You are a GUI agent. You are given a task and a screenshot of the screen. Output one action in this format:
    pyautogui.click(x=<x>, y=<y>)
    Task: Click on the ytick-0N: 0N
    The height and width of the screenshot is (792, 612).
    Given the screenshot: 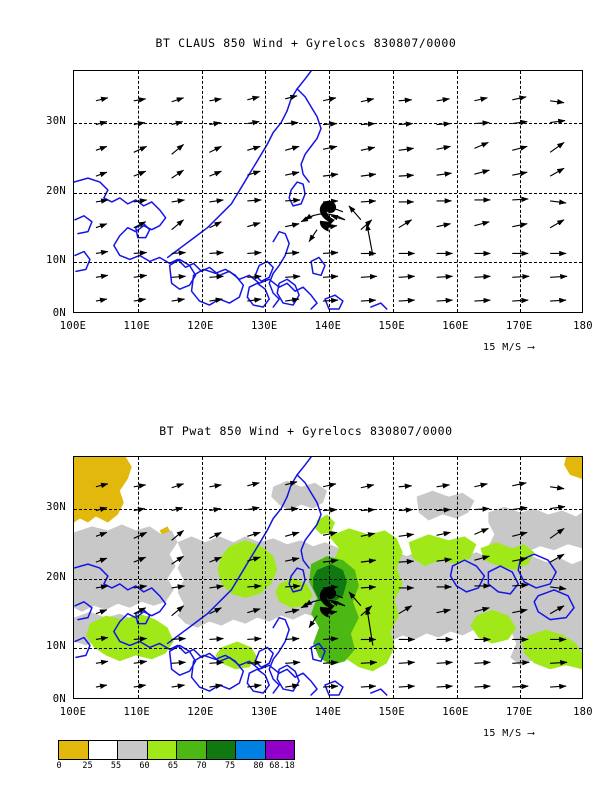 What is the action you would take?
    pyautogui.click(x=59, y=313)
    